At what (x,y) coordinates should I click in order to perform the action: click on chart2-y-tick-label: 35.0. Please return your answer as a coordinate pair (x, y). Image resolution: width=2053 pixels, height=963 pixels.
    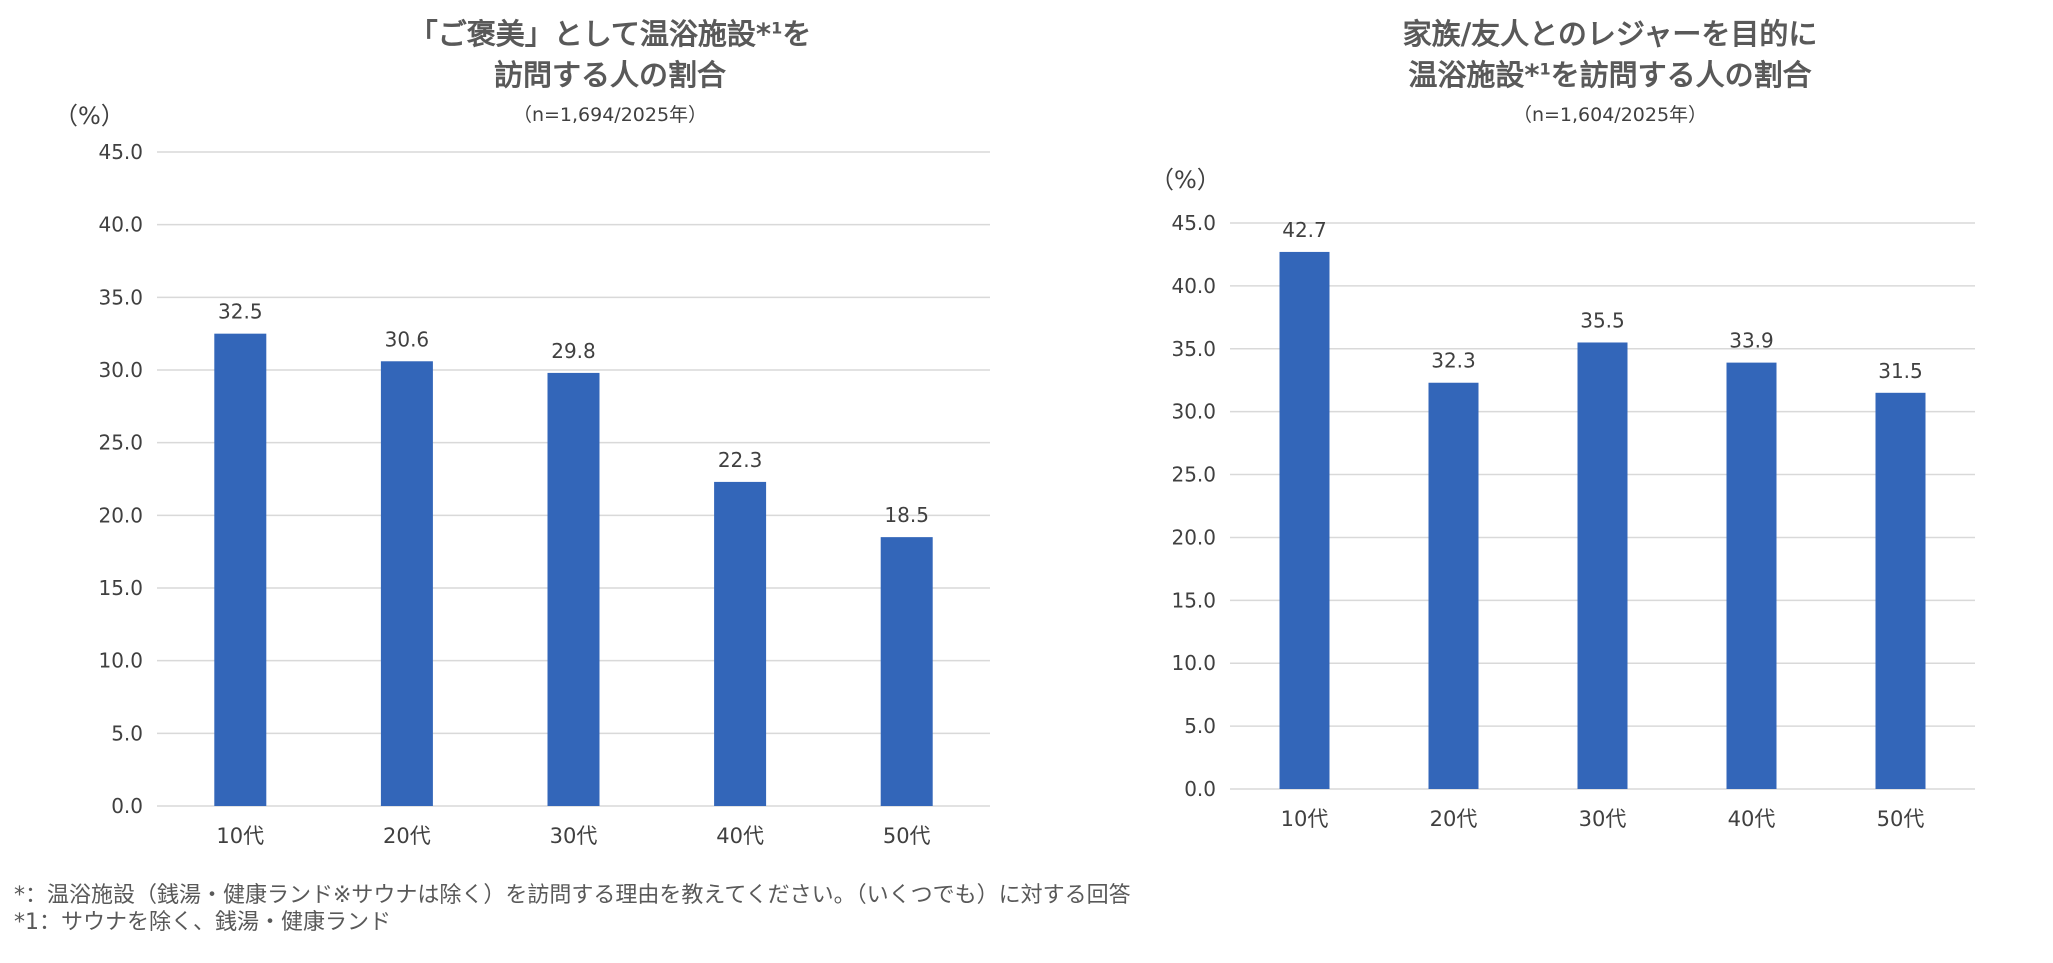
    Looking at the image, I should click on (1193, 349).